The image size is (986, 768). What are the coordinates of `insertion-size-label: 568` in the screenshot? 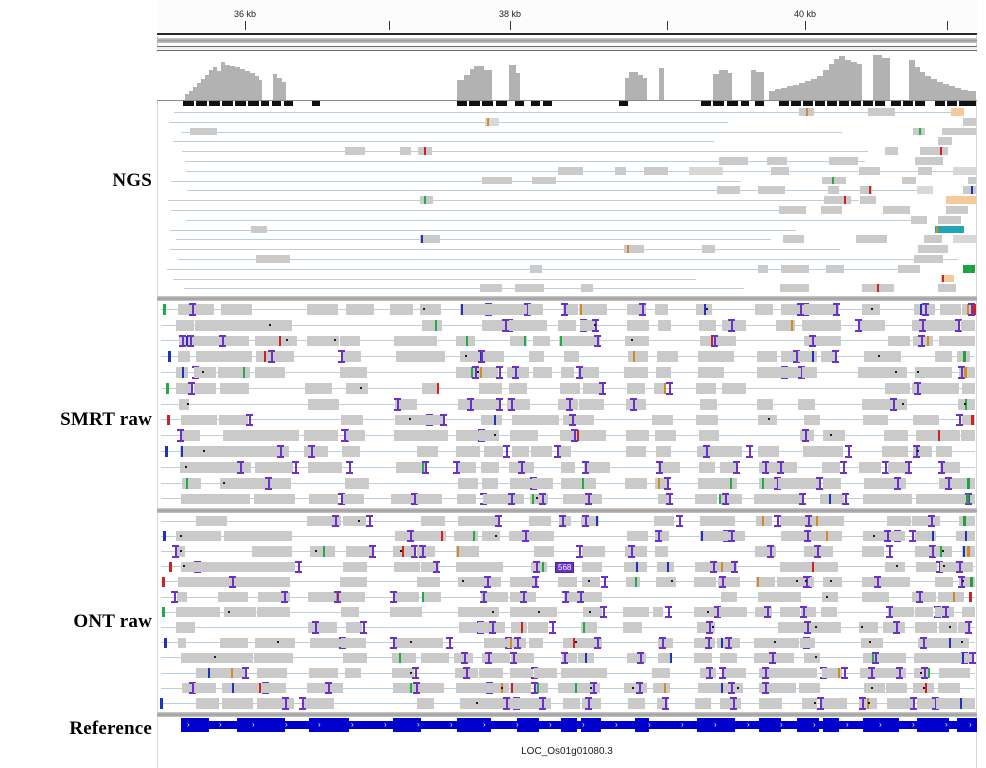 It's located at (565, 567).